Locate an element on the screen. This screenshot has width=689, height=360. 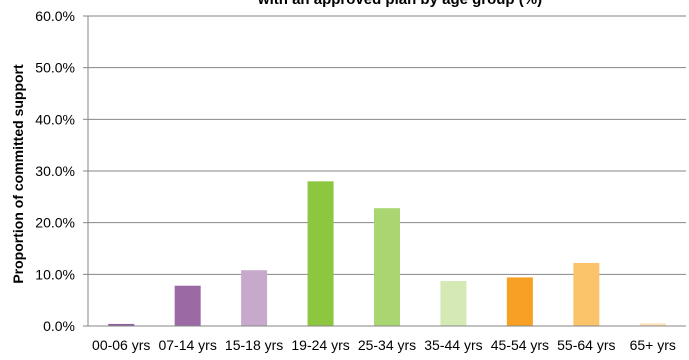
y-axis-title: Proportion of committed support is located at coordinates (18, 174).